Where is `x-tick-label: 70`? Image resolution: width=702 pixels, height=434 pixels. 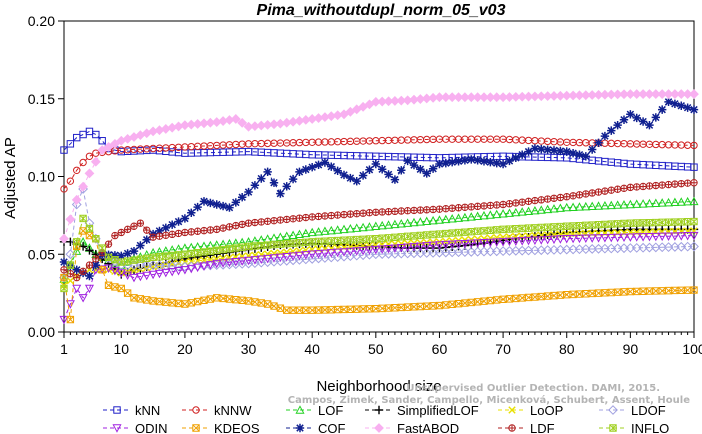
x-tick-label: 70 is located at coordinates (503, 349).